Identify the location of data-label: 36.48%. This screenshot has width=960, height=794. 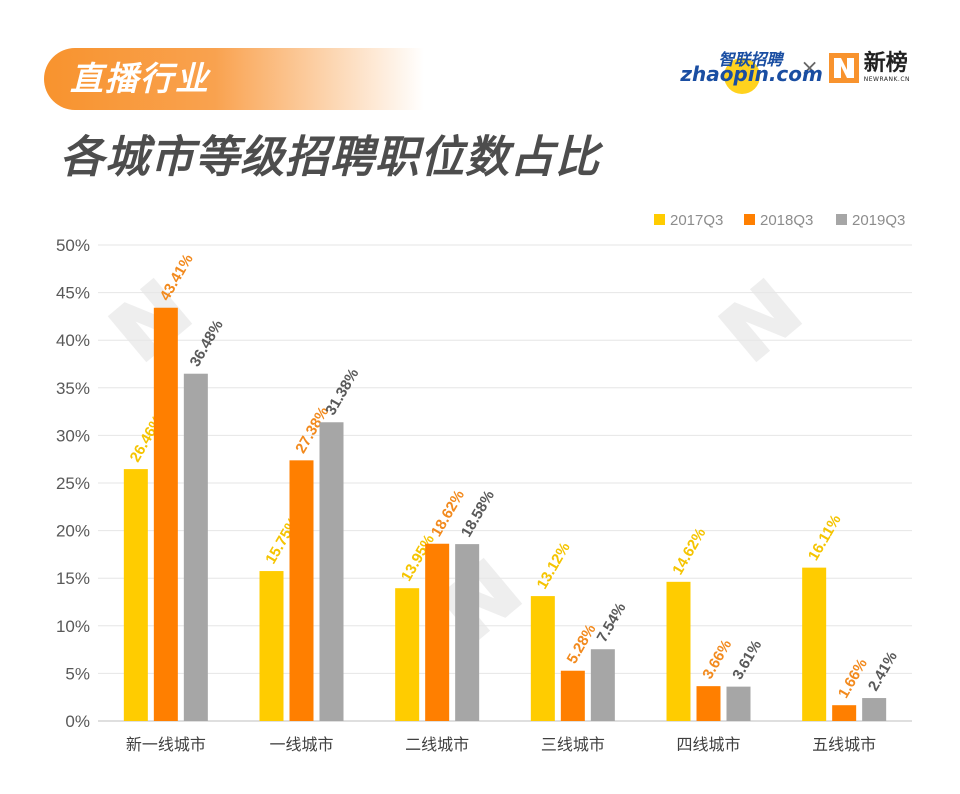
(207, 343).